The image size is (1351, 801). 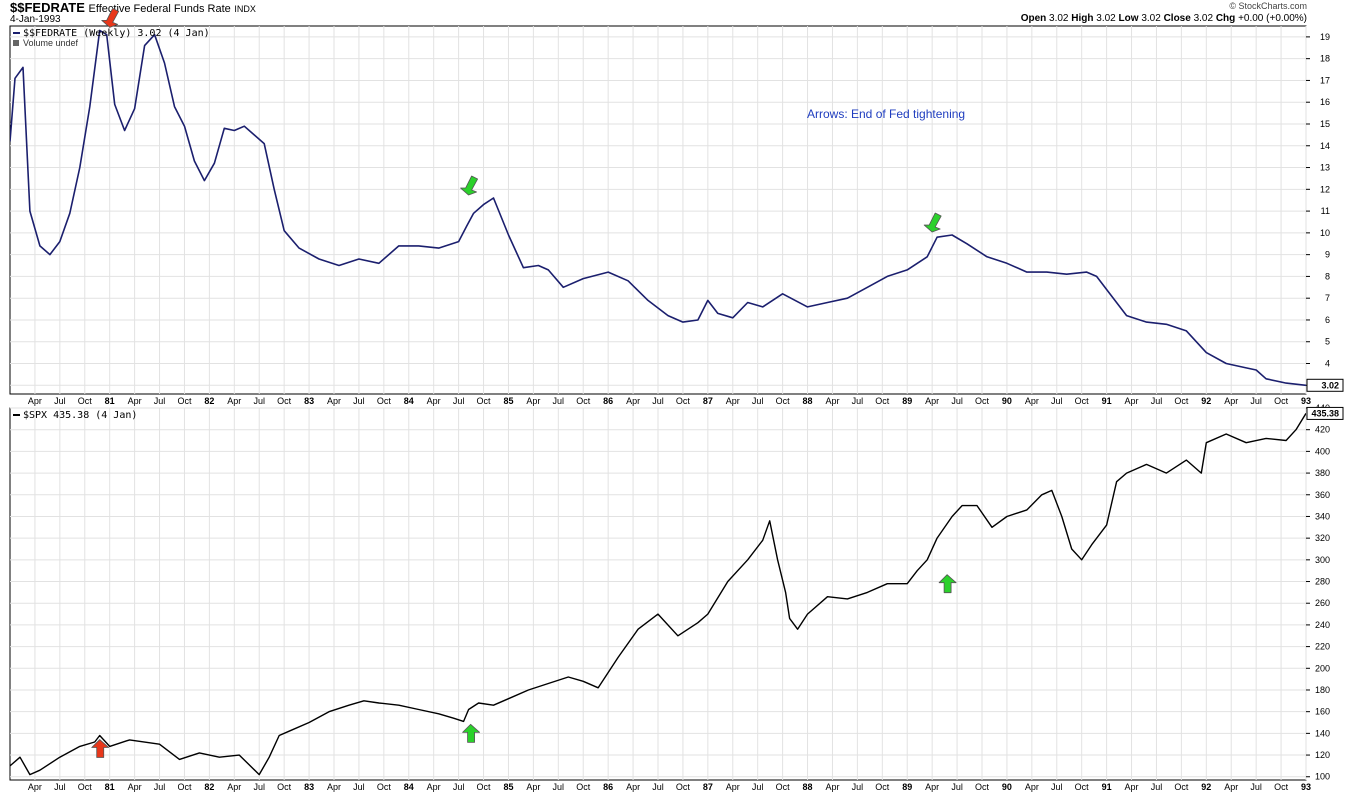 I want to click on ohlc-low-label: Low, so click(x=1128, y=18).